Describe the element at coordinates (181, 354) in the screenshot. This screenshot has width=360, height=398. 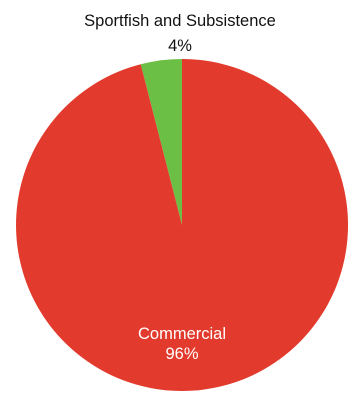
I see `slice-value-commercial: 96%` at that location.